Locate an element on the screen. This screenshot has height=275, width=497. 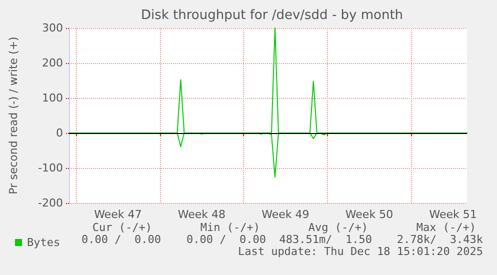
text: Avg (-/+) is located at coordinates (338, 227).